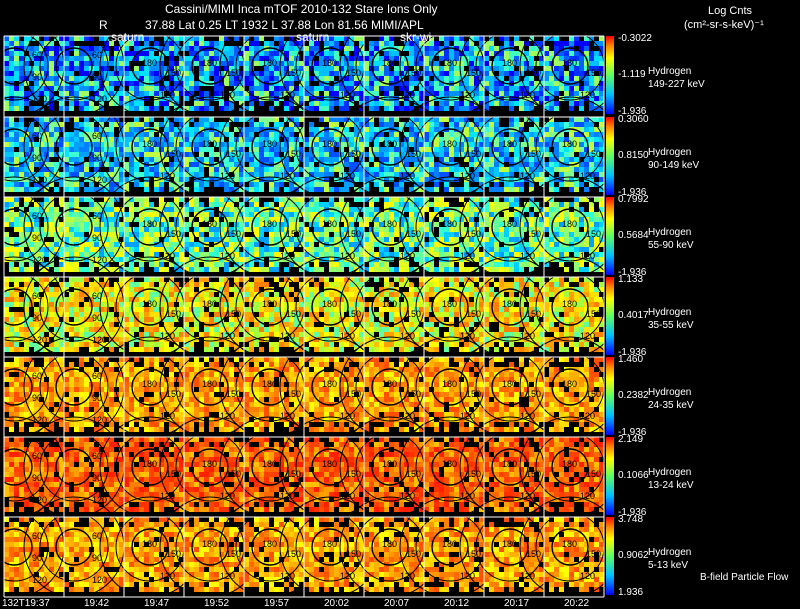  Describe the element at coordinates (517, 603) in the screenshot. I see `time-tick-label: 20:17` at that location.